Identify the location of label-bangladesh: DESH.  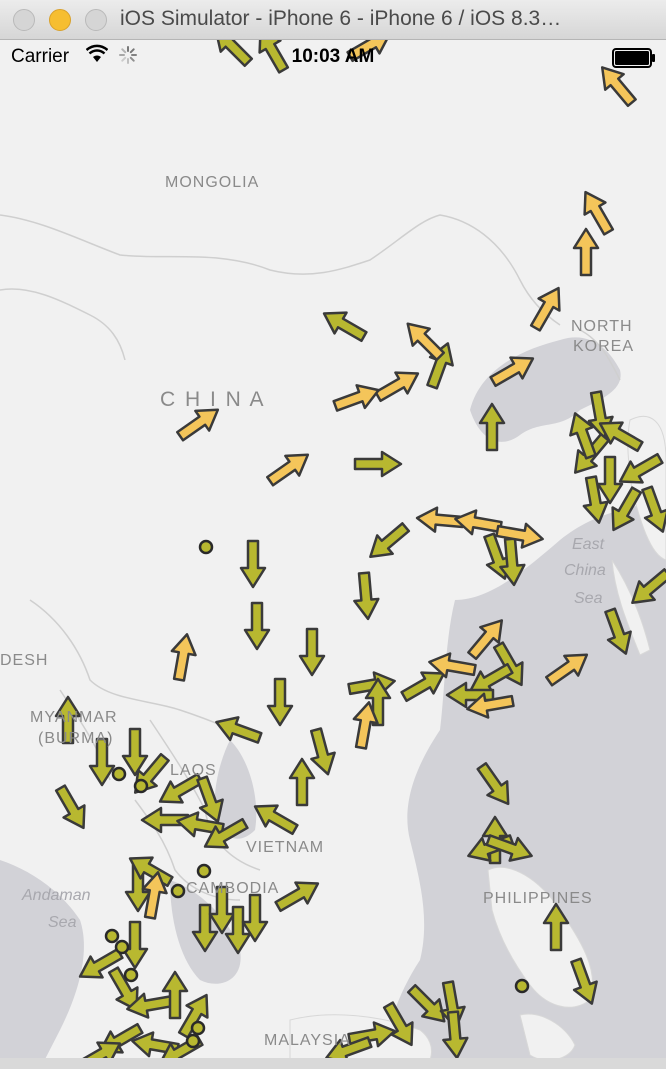
(24, 660).